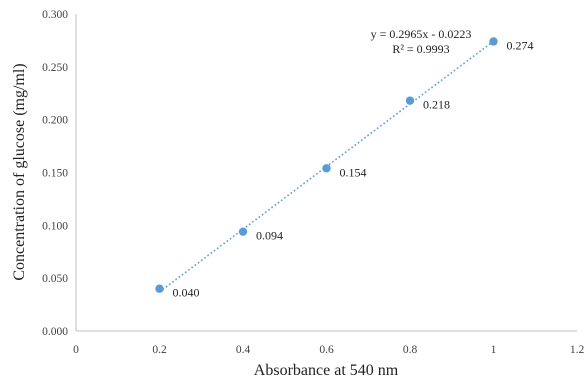 The height and width of the screenshot is (382, 588). I want to click on x-tick-label: 0.6, so click(326, 350).